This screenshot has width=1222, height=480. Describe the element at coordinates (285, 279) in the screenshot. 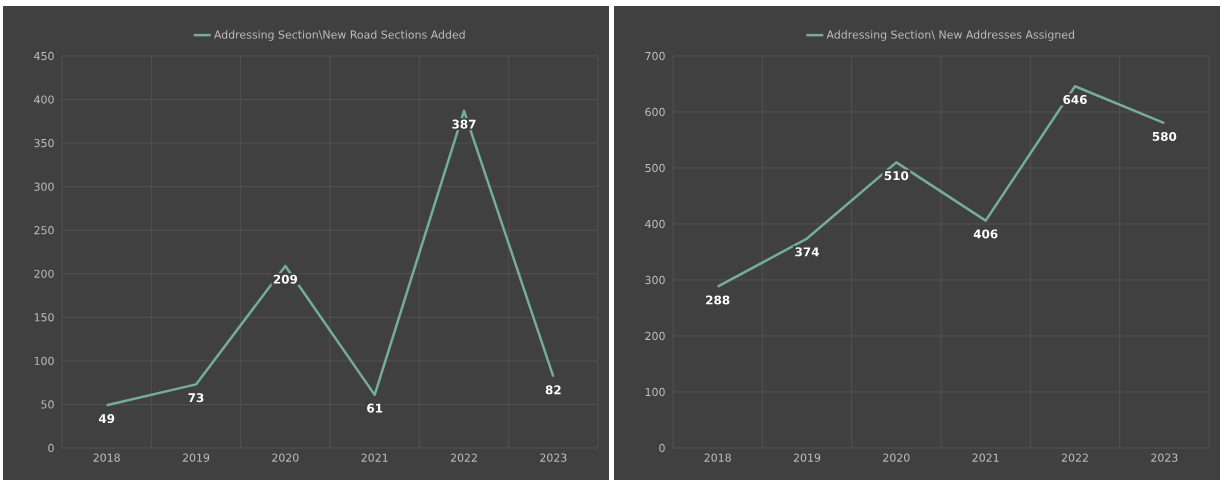

I see `data-label: 209` at that location.